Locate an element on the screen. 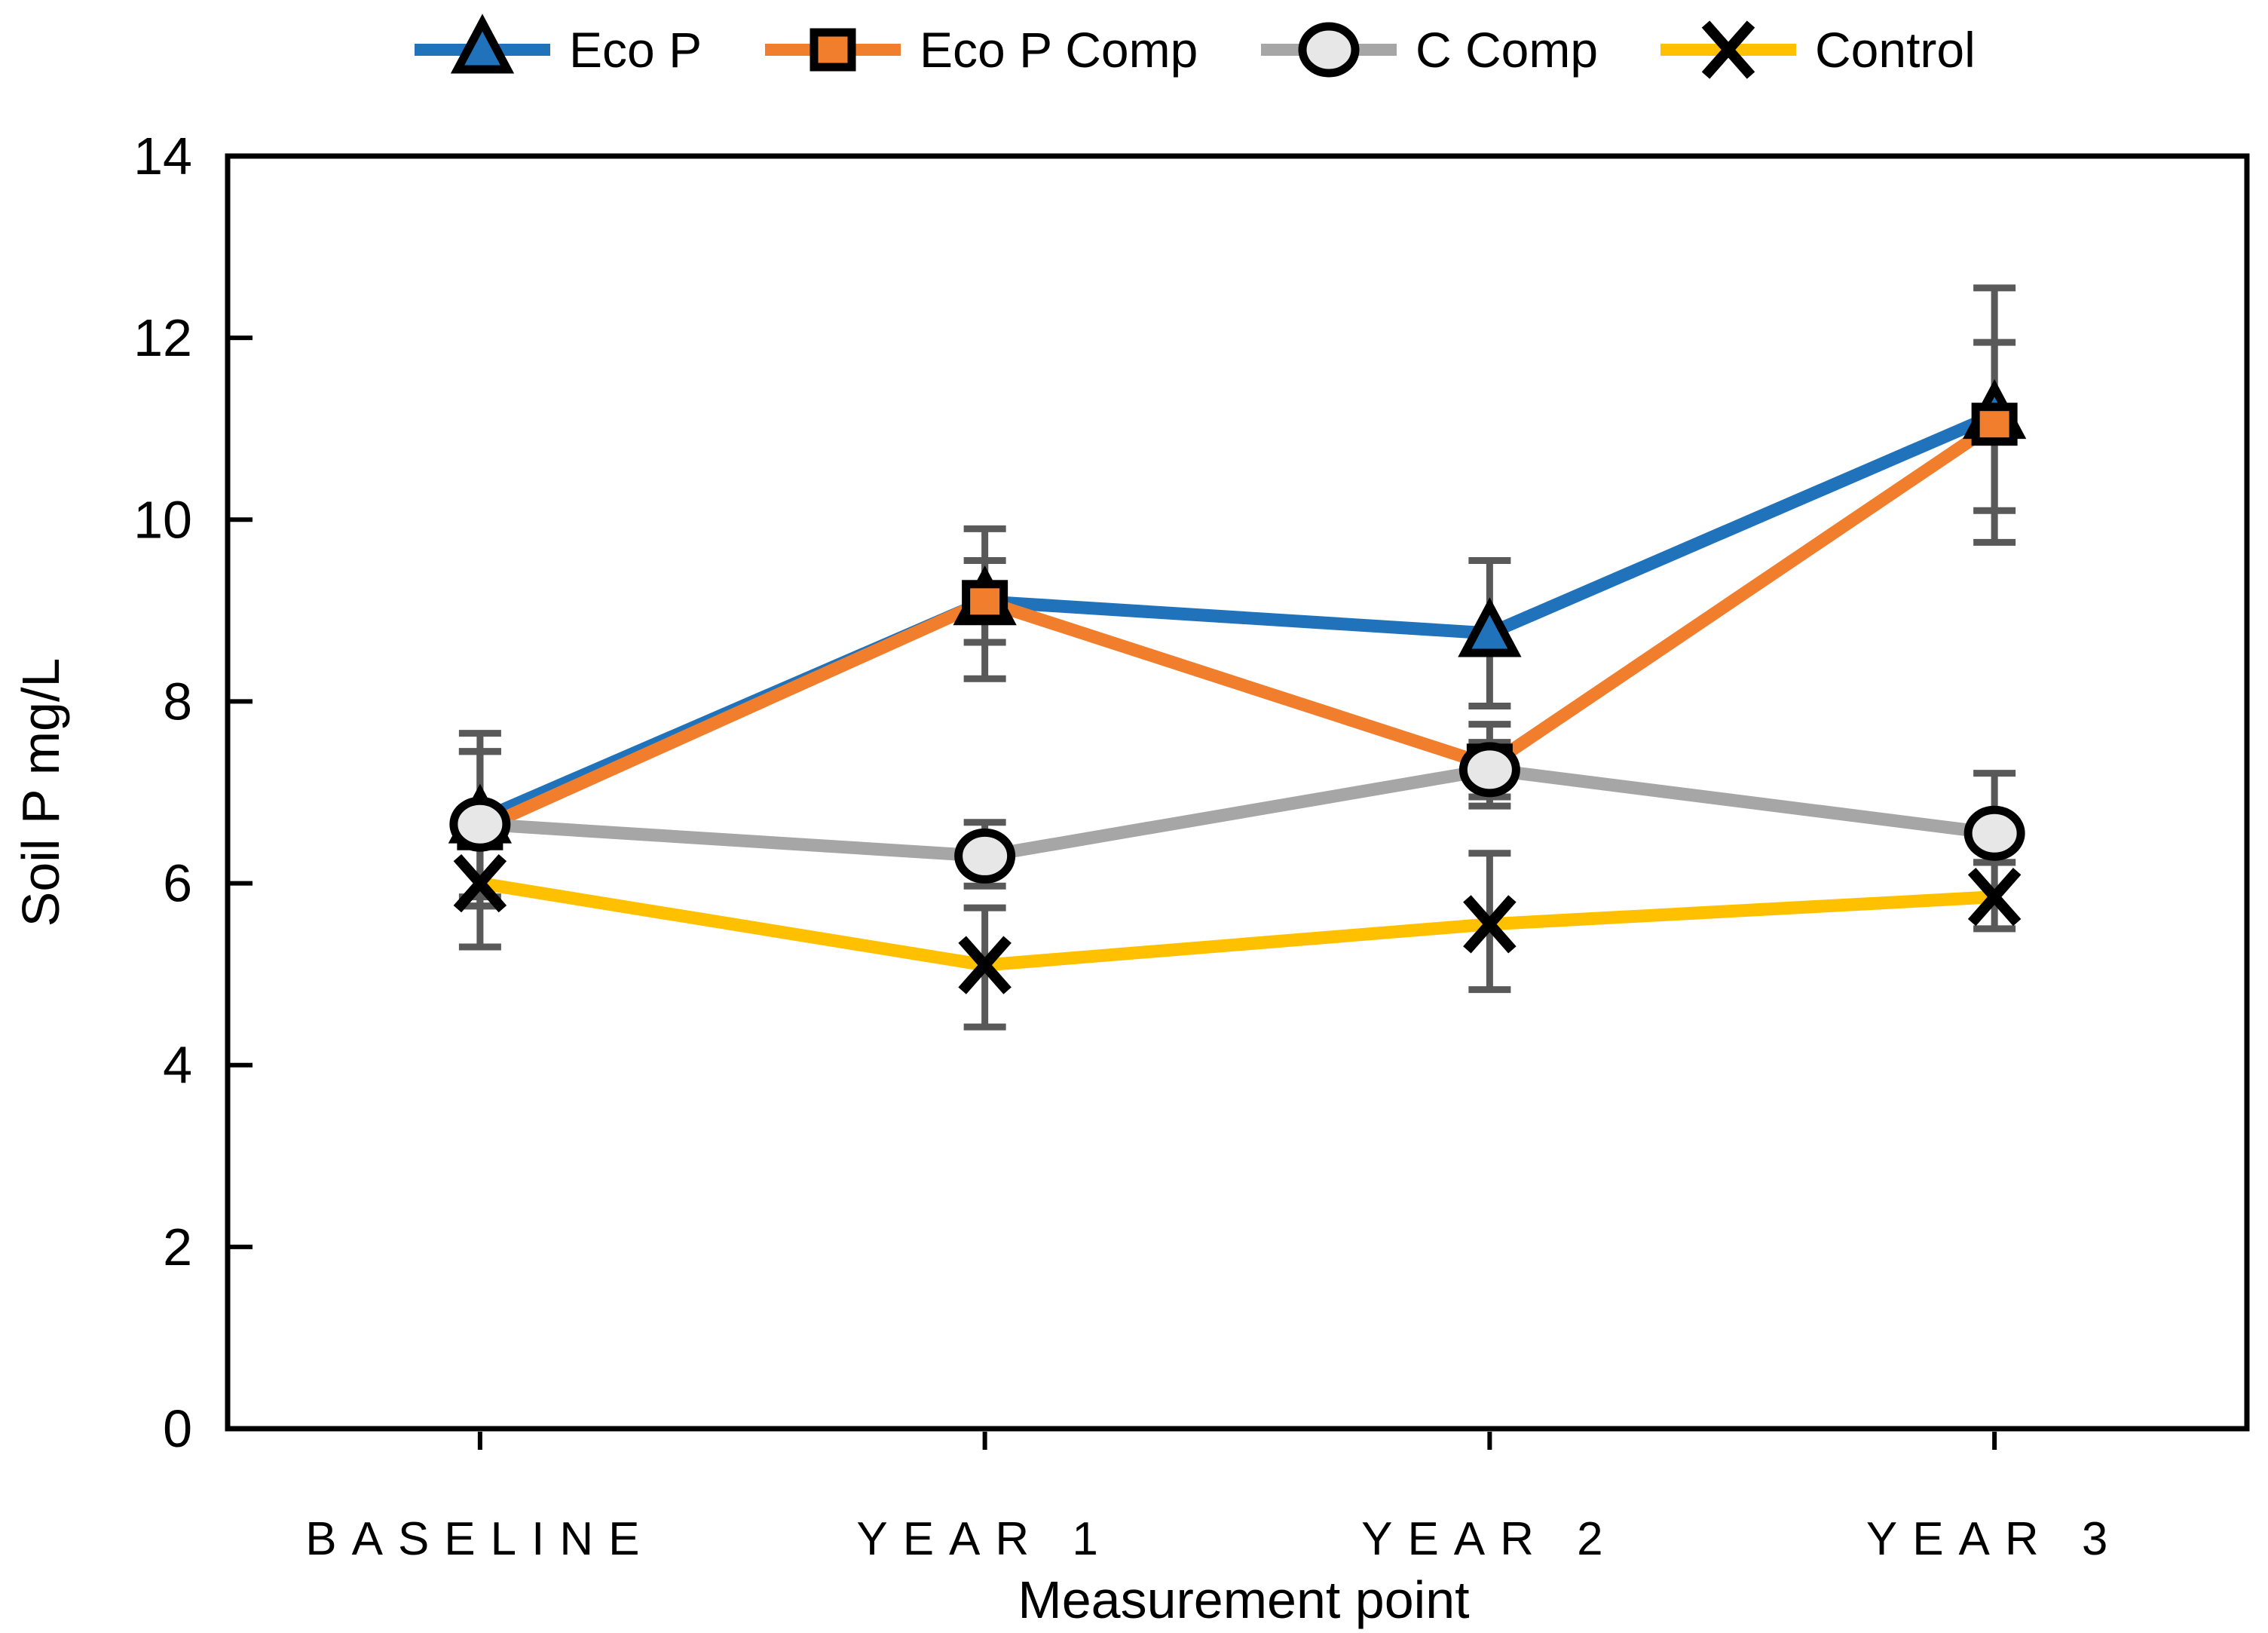 The height and width of the screenshot is (1633, 2268). x-category-label-year-2: YEAR 2 is located at coordinates (1490, 1539).